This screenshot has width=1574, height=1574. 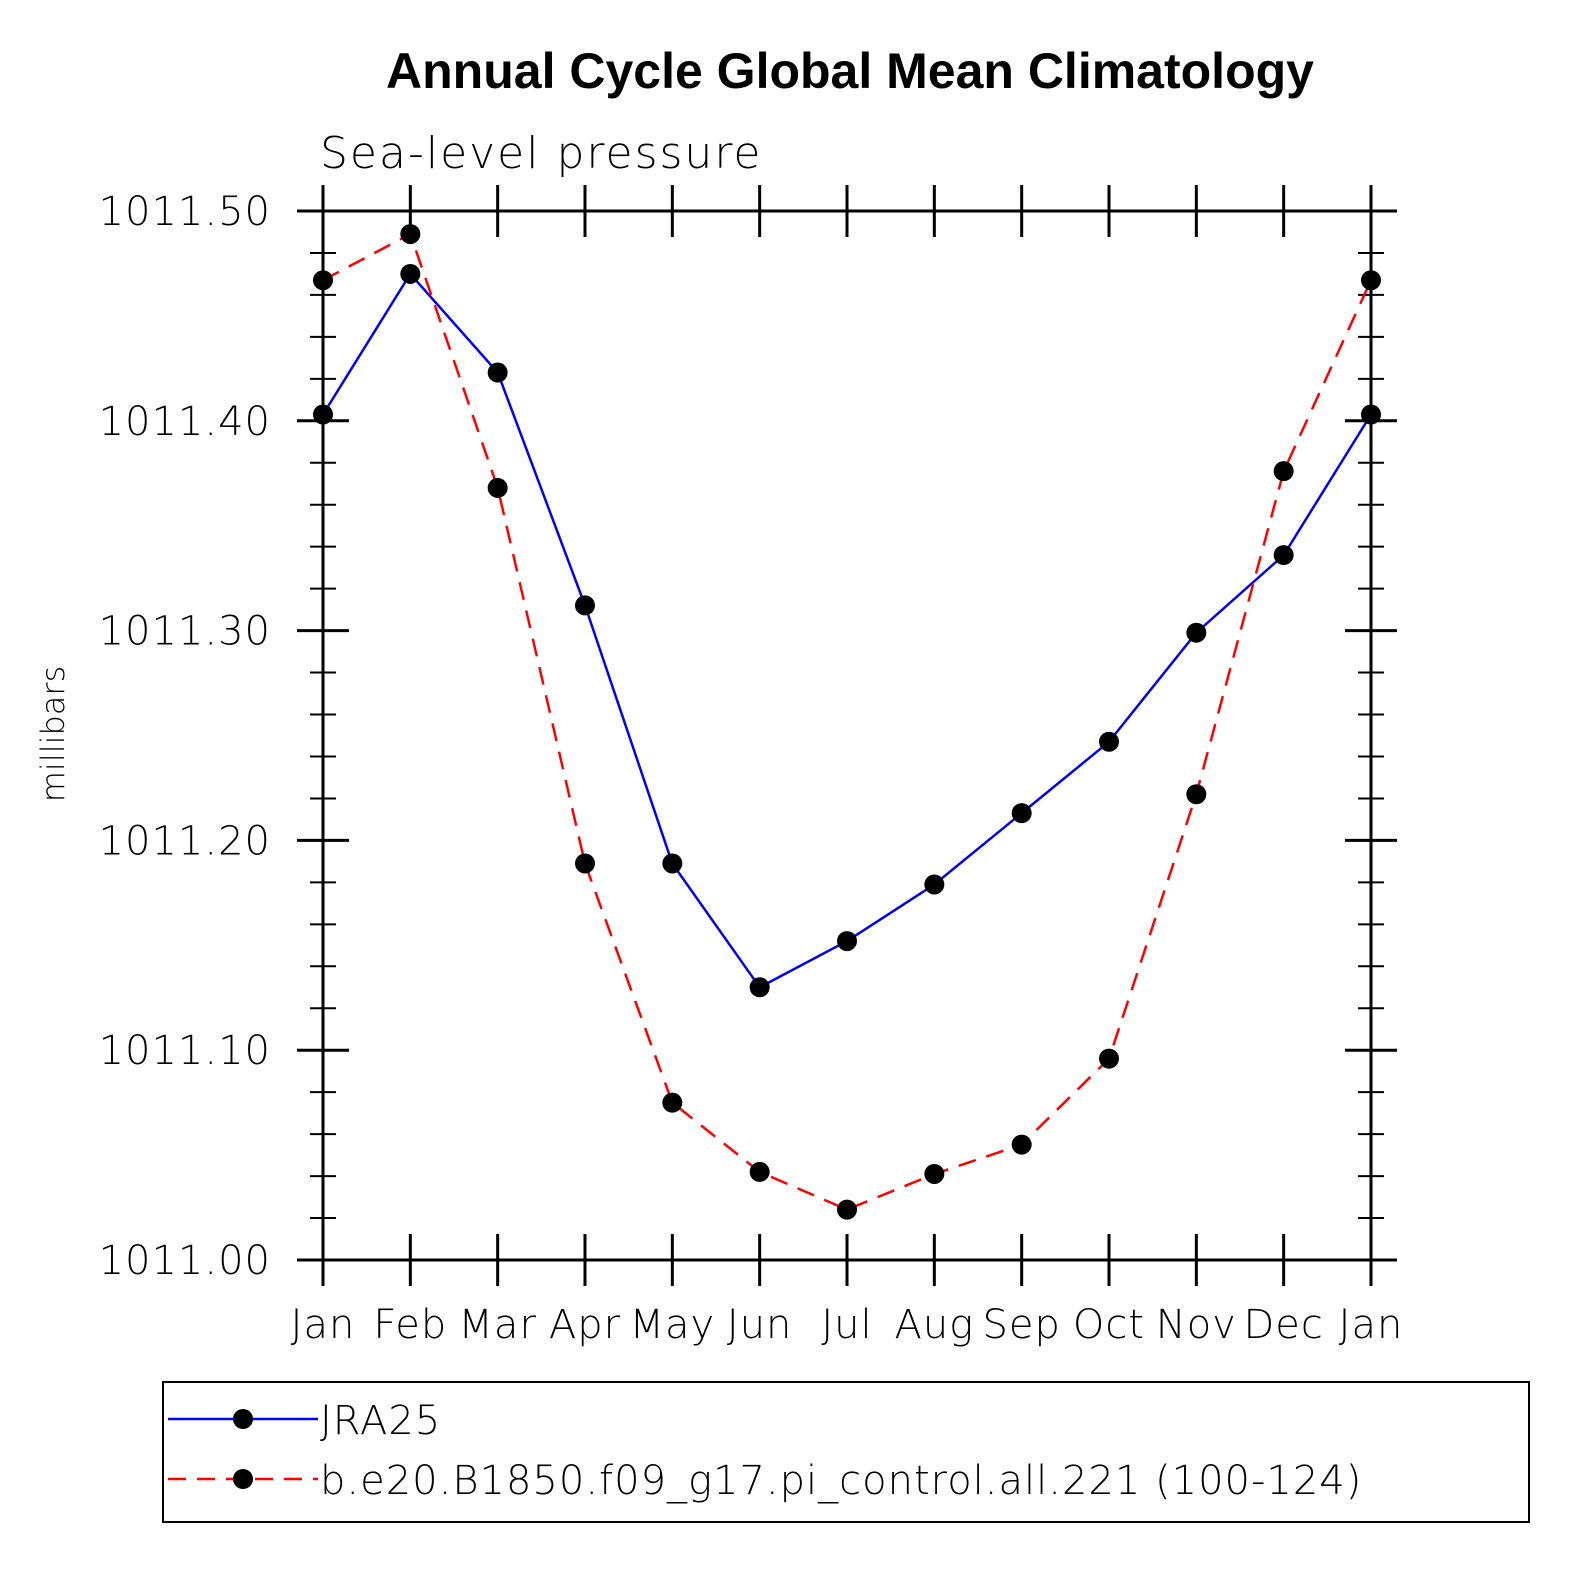 What do you see at coordinates (934, 1325) in the screenshot?
I see `x-tick-label: Aug` at bounding box center [934, 1325].